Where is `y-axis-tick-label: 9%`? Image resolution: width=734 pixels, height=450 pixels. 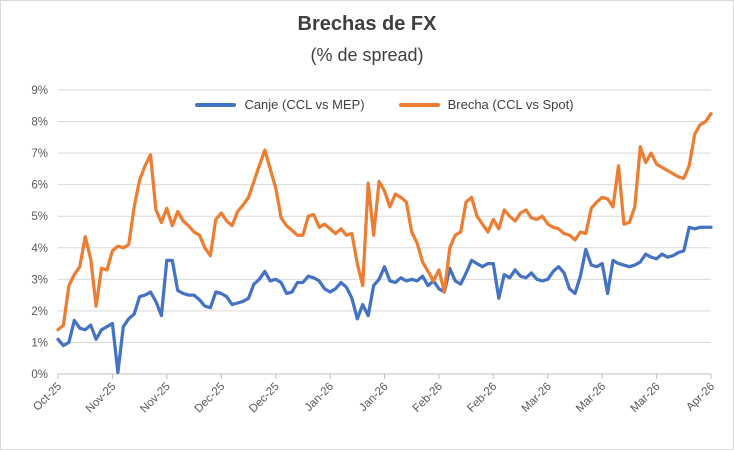
y-axis-tick-label: 9% is located at coordinates (39, 91).